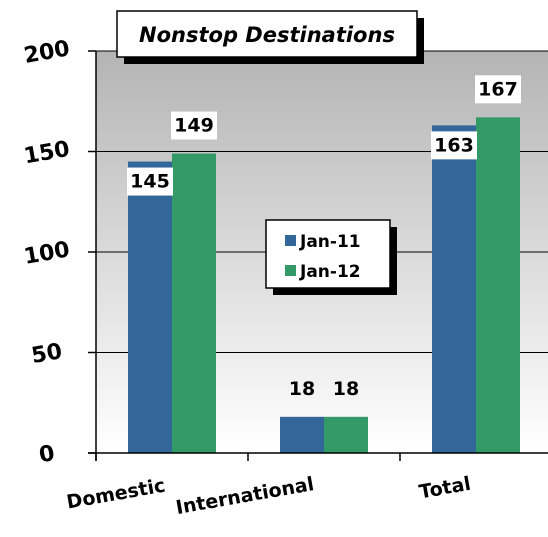  What do you see at coordinates (47, 253) in the screenshot?
I see `y-tick-label: 100` at bounding box center [47, 253].